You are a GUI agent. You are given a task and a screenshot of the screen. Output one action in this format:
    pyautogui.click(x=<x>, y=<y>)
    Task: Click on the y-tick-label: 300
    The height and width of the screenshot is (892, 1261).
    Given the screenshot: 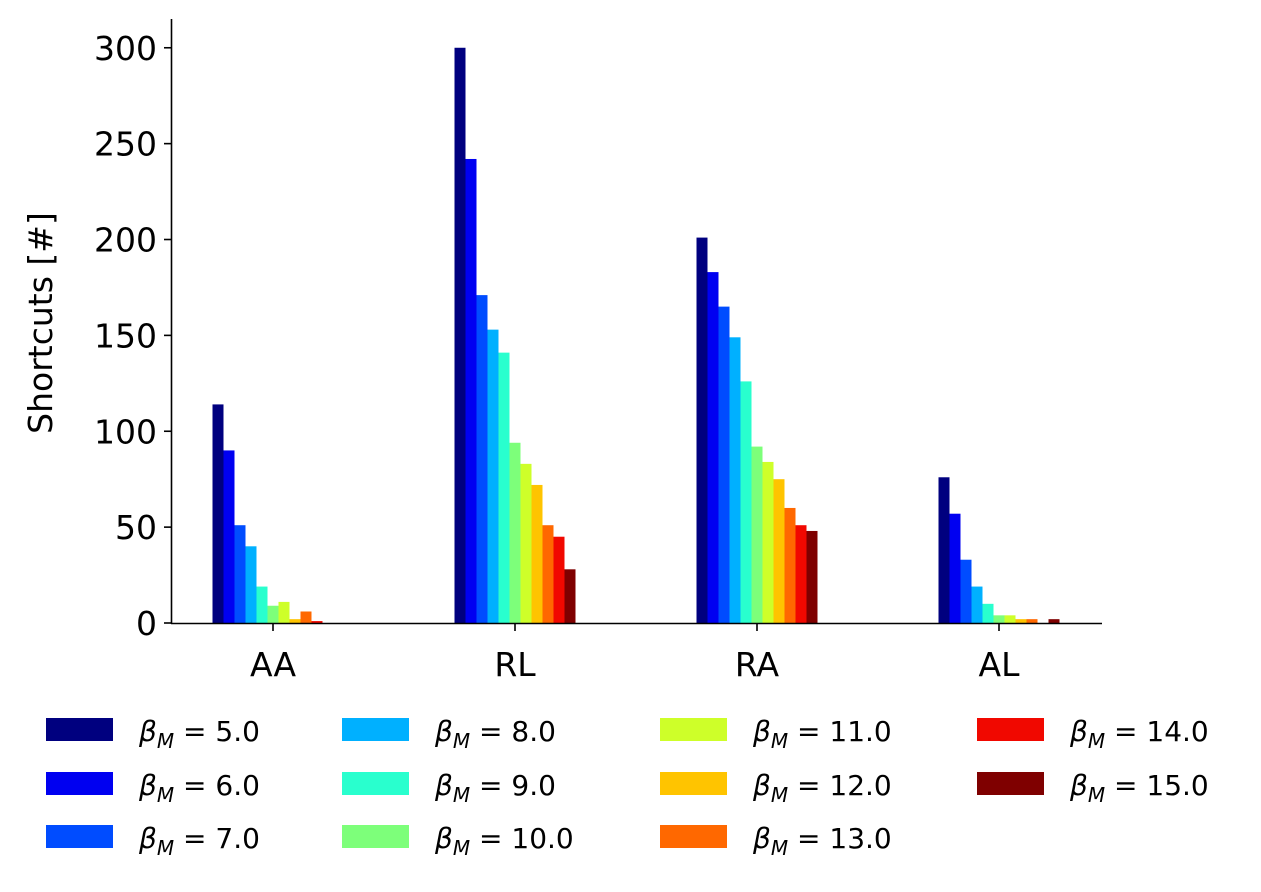 What is the action you would take?
    pyautogui.click(x=125, y=48)
    